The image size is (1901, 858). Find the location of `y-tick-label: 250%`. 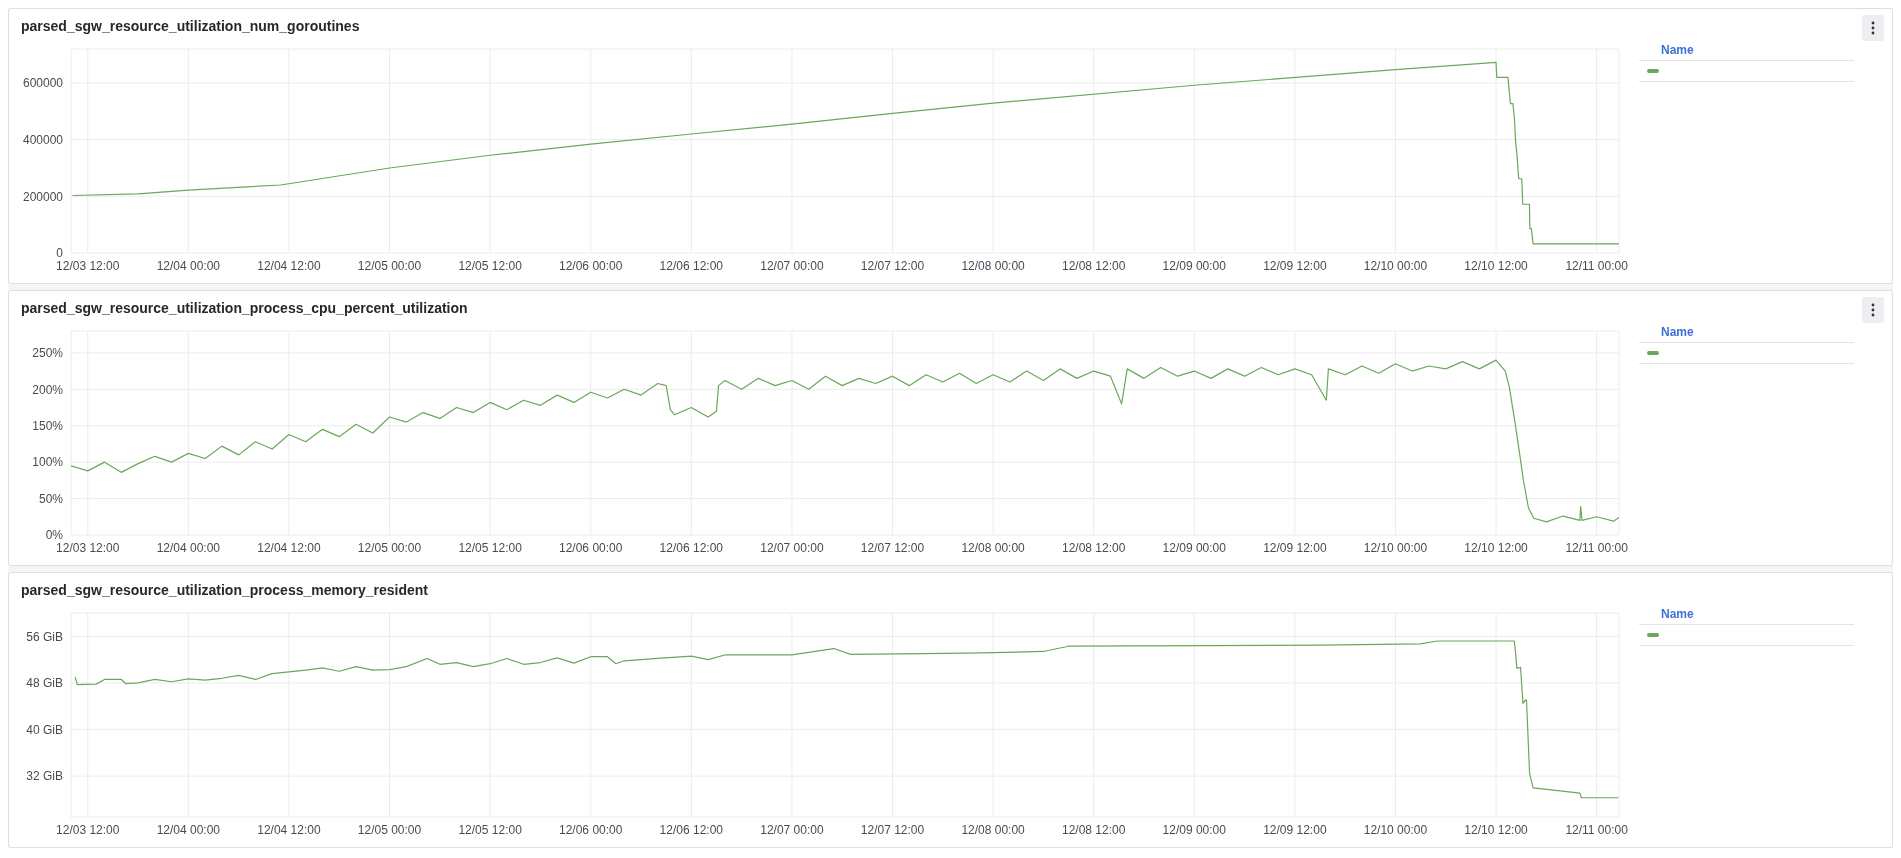

y-tick-label: 250% is located at coordinates (48, 353).